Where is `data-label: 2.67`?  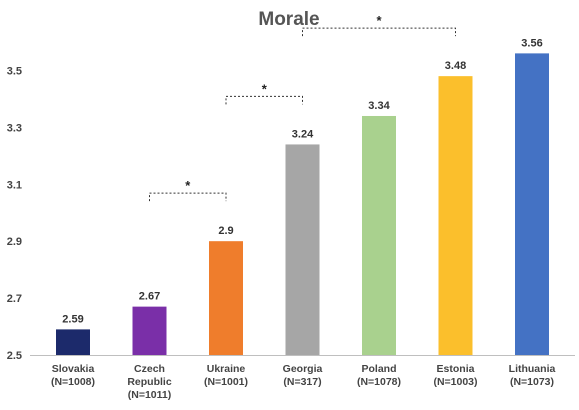 data-label: 2.67 is located at coordinates (149, 297).